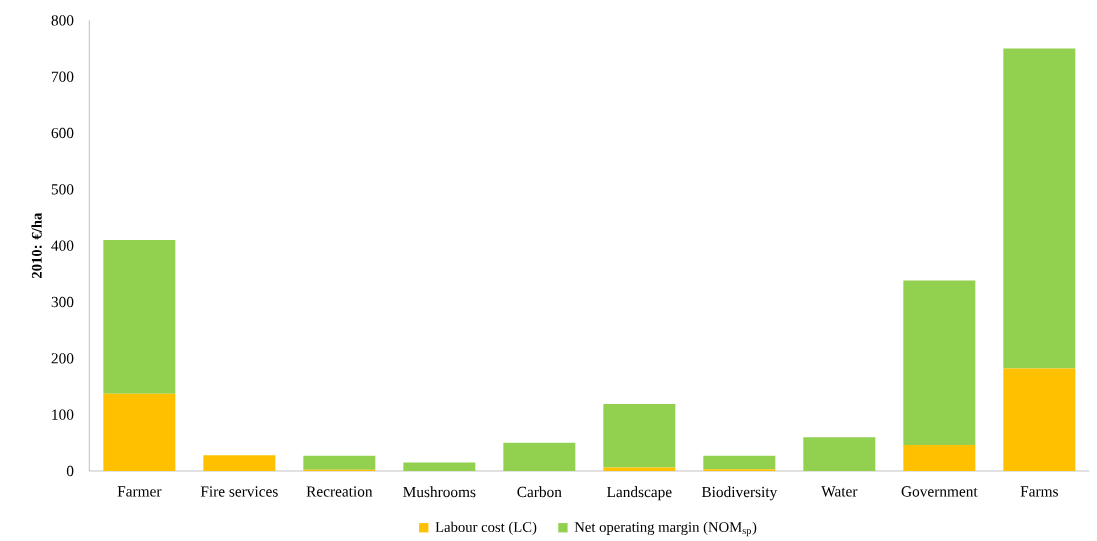 The height and width of the screenshot is (541, 1097). I want to click on y-axis-title: 2010: €/ha, so click(36, 245).